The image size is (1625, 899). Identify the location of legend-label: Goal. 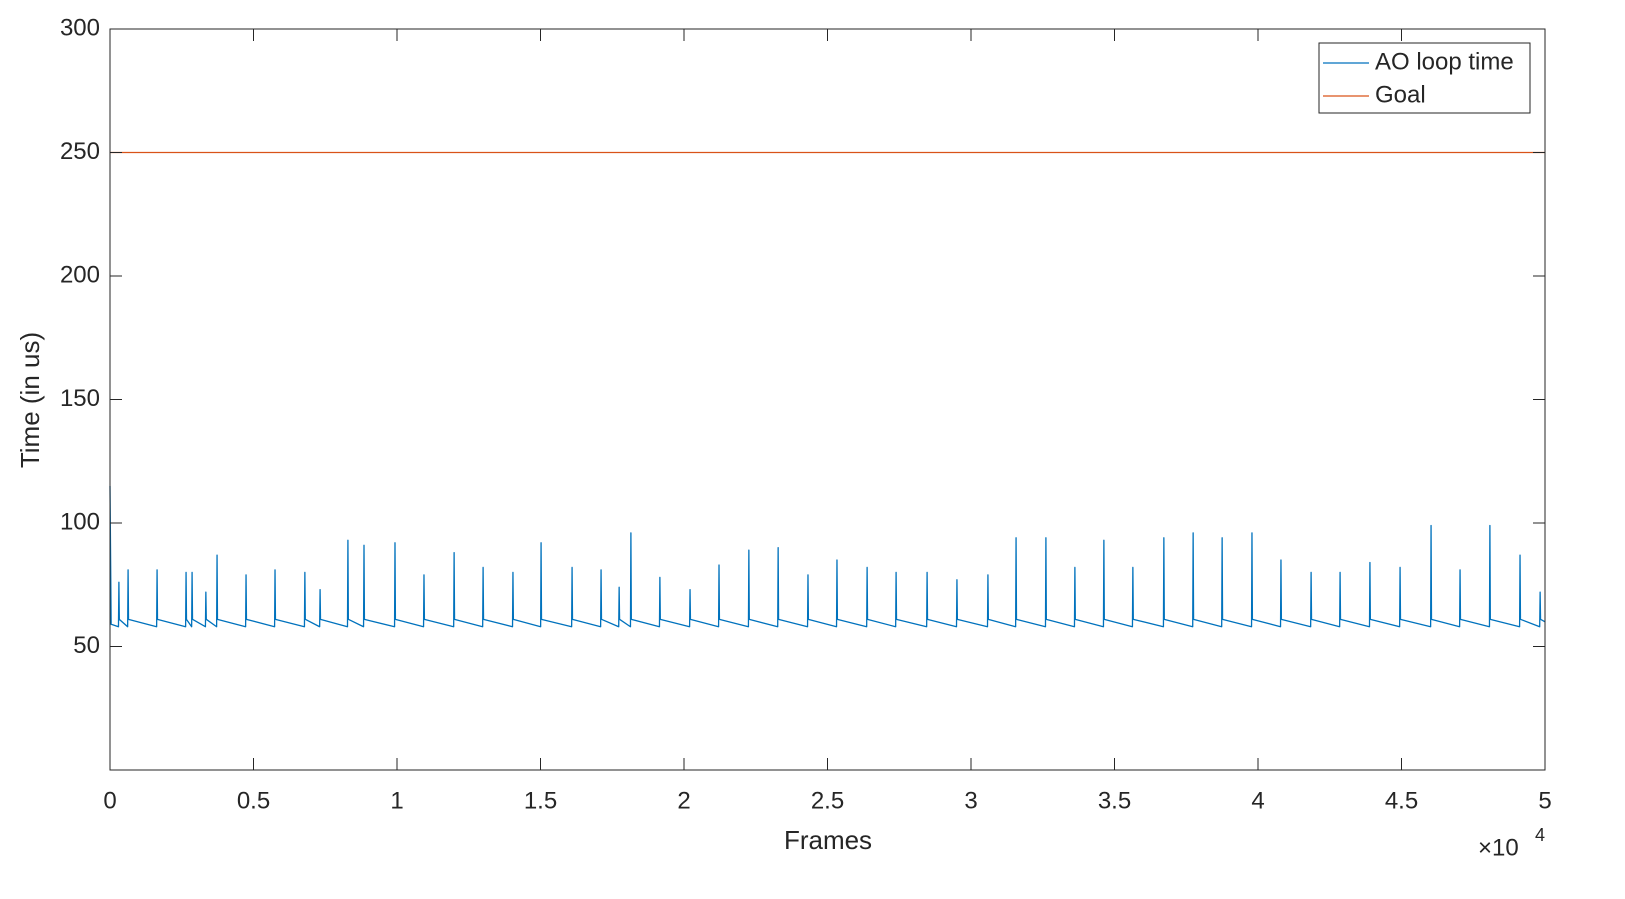
(1400, 94).